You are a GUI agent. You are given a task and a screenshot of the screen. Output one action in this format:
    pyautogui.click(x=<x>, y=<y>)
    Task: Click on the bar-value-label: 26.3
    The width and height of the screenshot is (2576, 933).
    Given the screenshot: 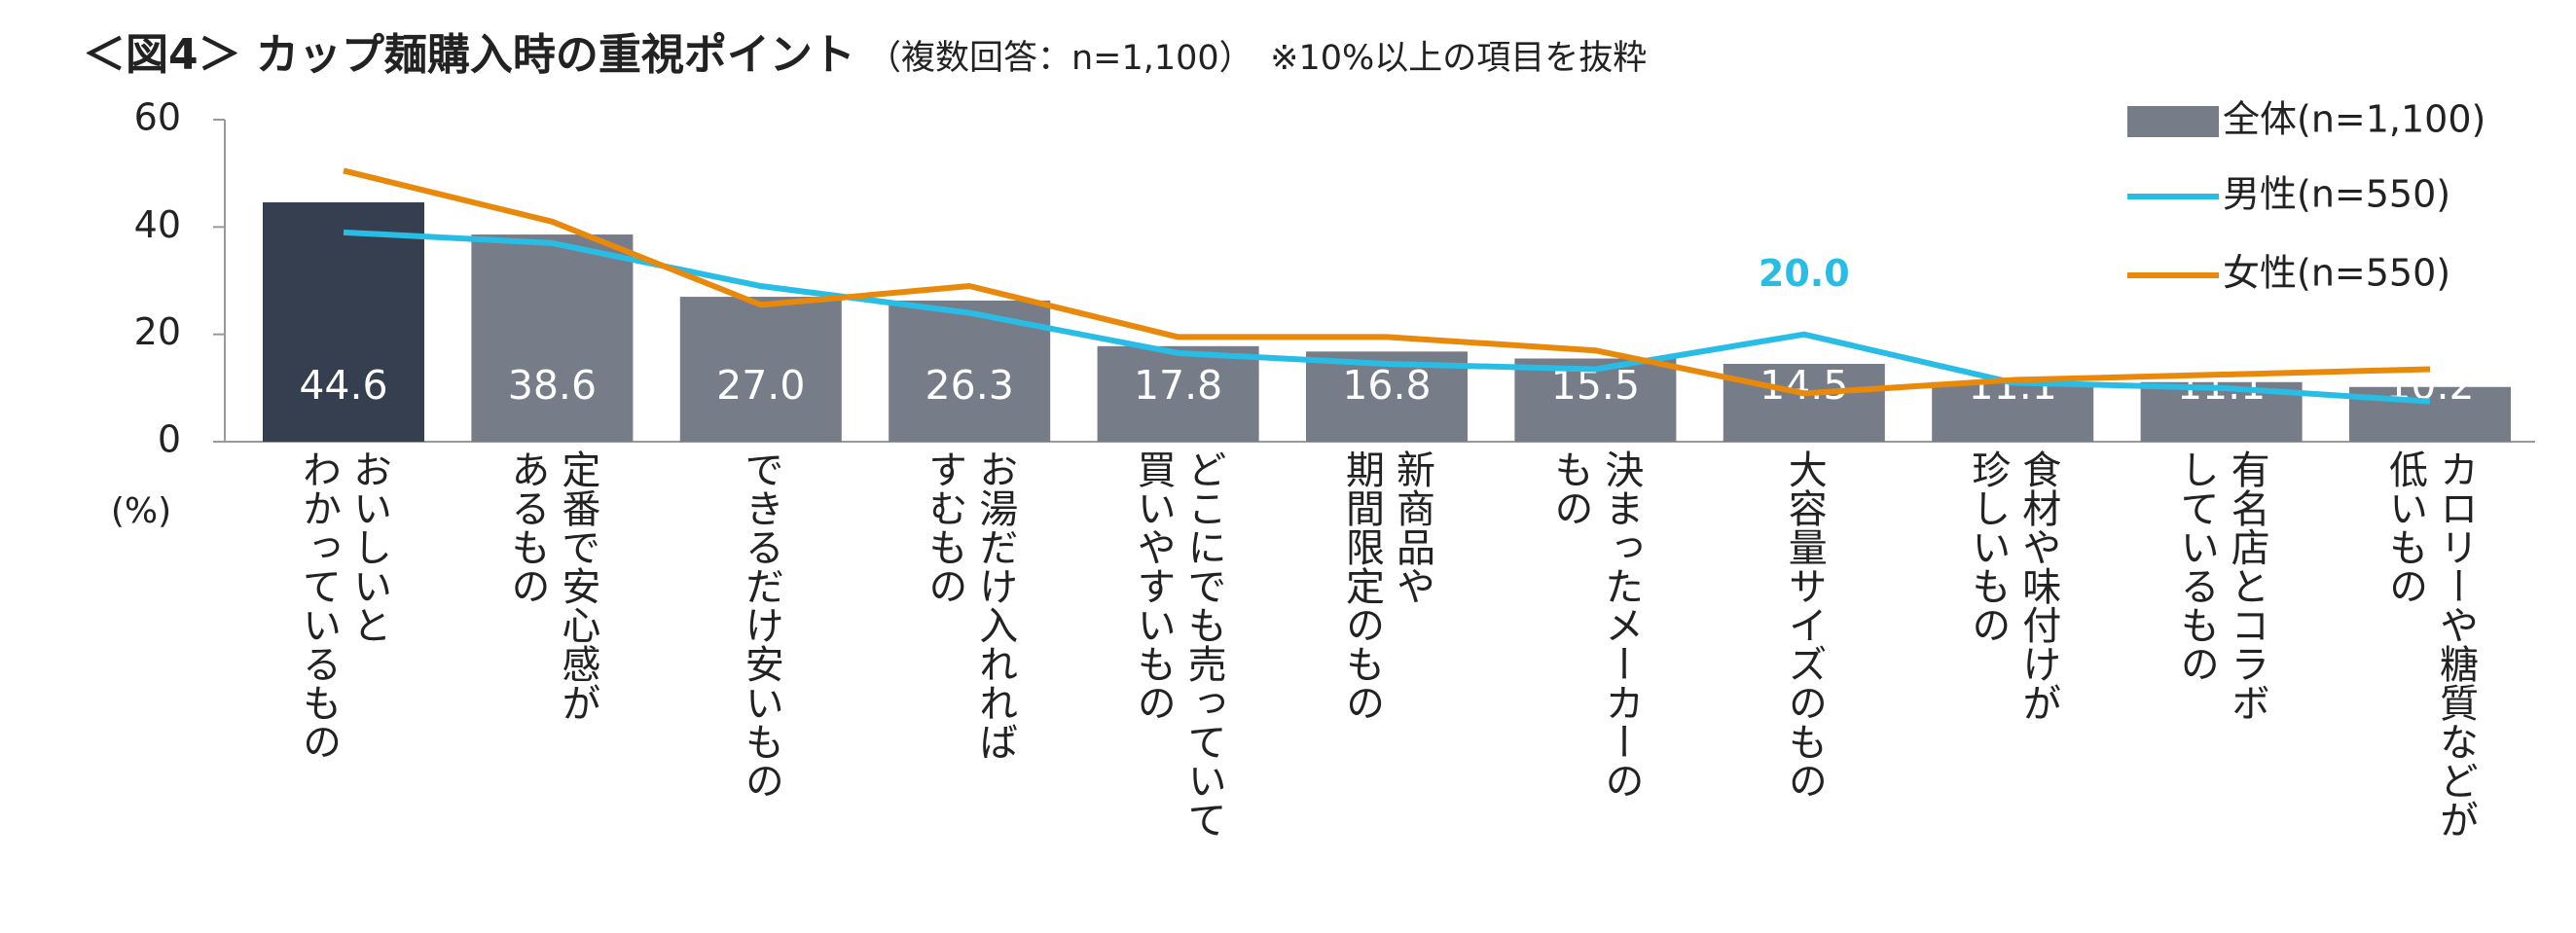 What is the action you would take?
    pyautogui.click(x=969, y=386)
    